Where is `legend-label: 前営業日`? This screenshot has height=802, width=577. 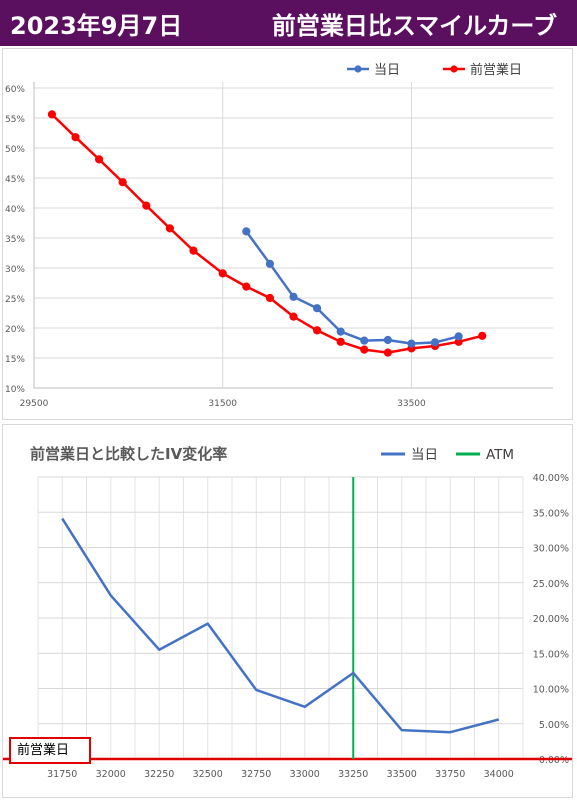
legend-label: 前営業日 is located at coordinates (496, 70).